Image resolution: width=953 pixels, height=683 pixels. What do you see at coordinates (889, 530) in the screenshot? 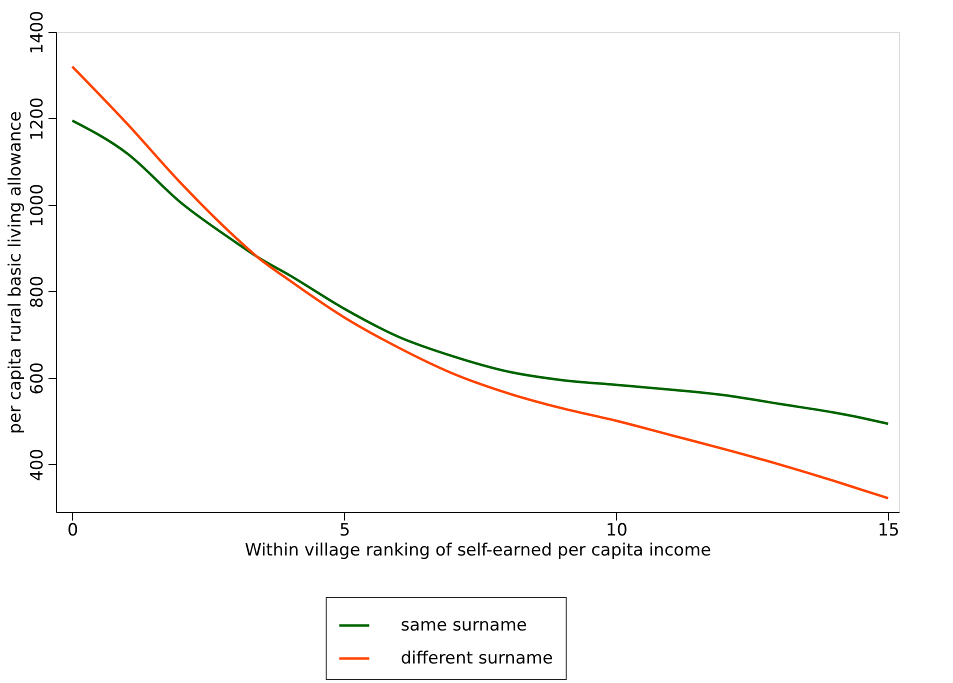
I see `x-tick-label: 15` at bounding box center [889, 530].